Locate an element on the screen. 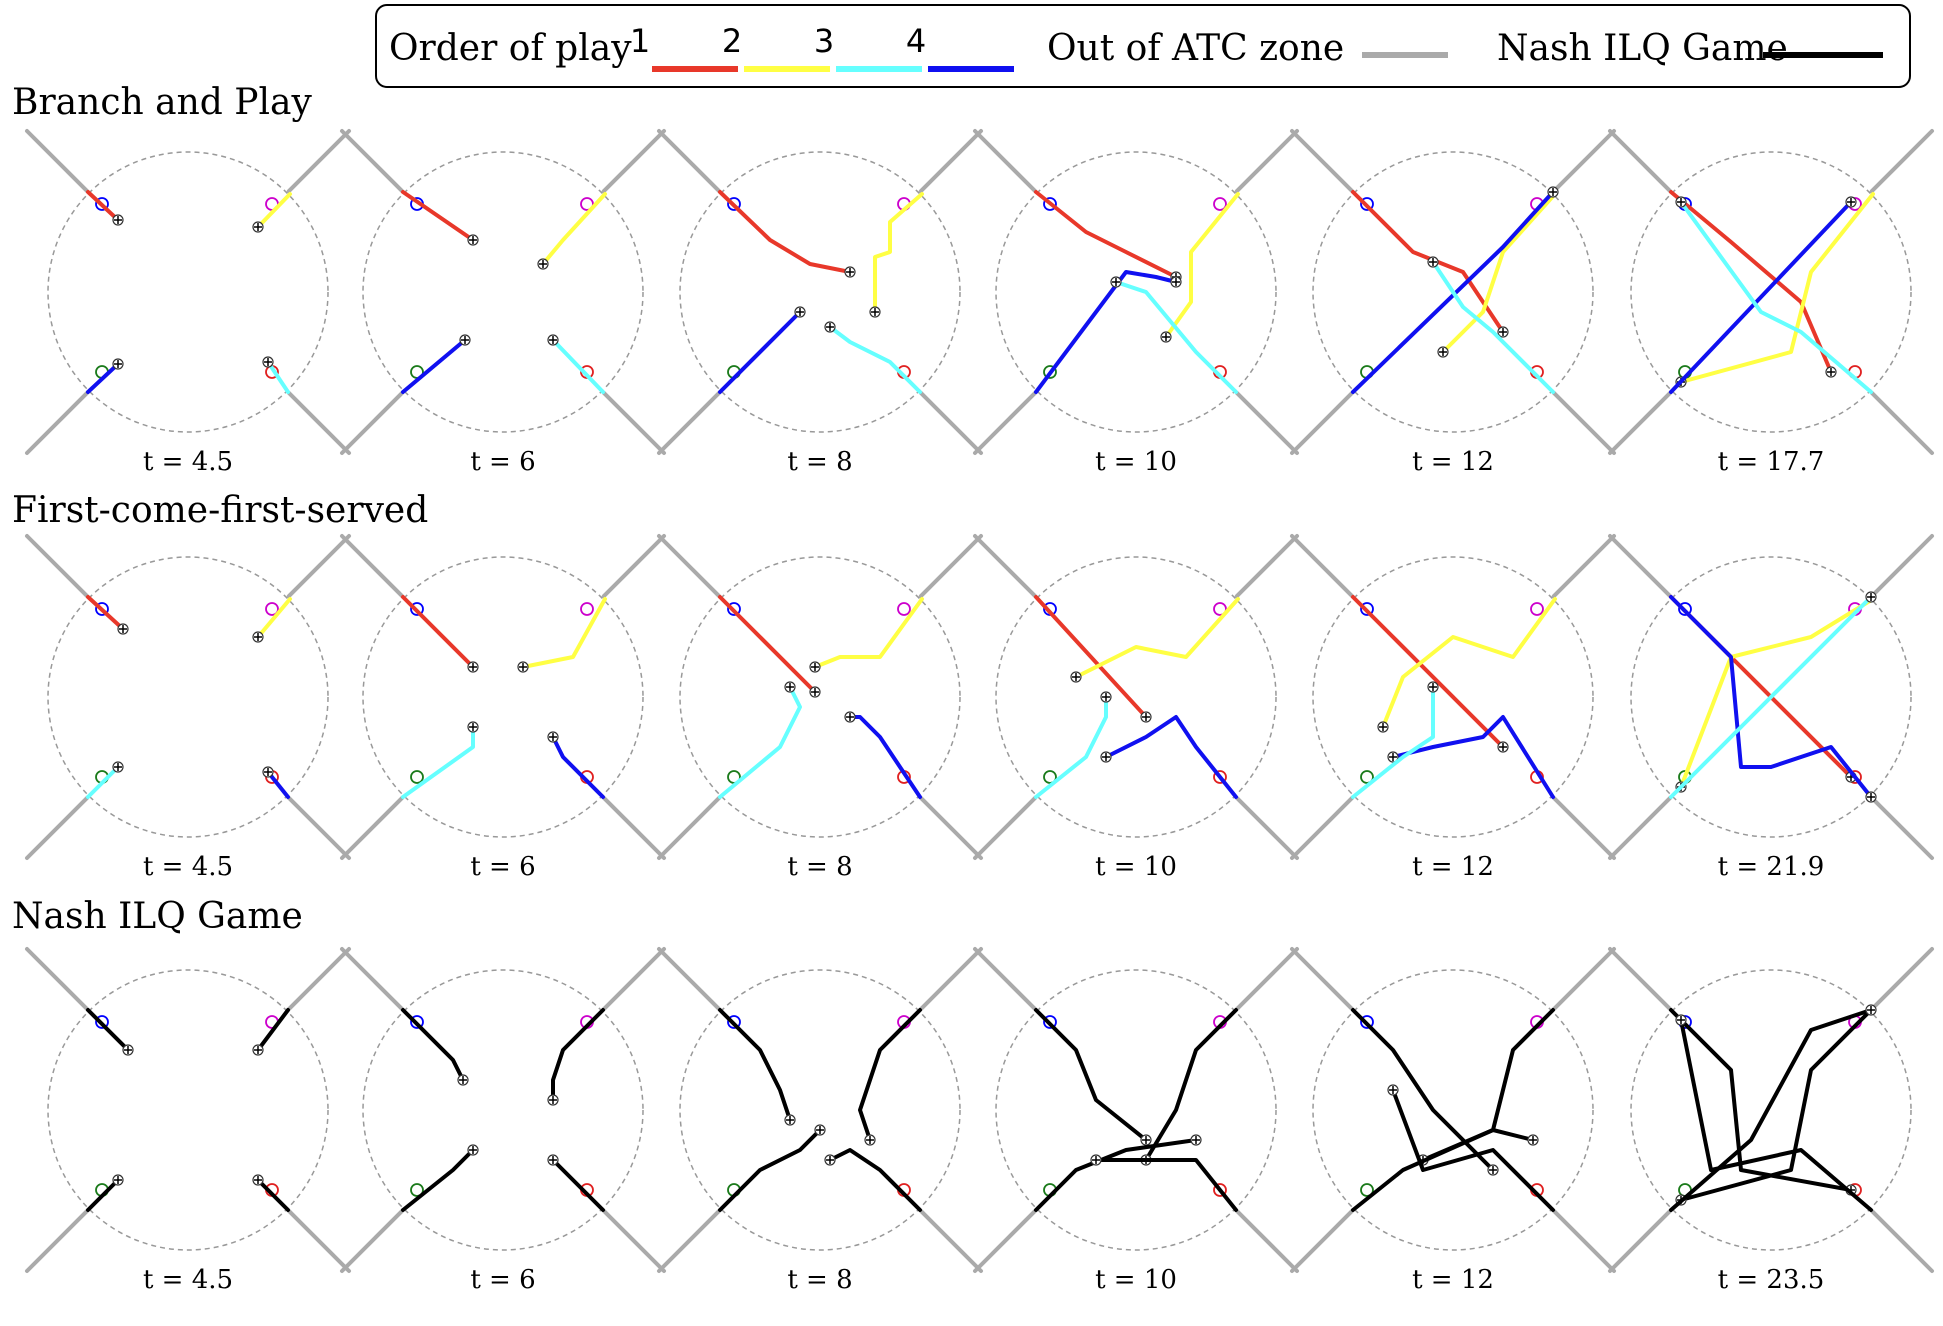  panel-r3-c6: t = 23.5 is located at coordinates (1771, 1121).